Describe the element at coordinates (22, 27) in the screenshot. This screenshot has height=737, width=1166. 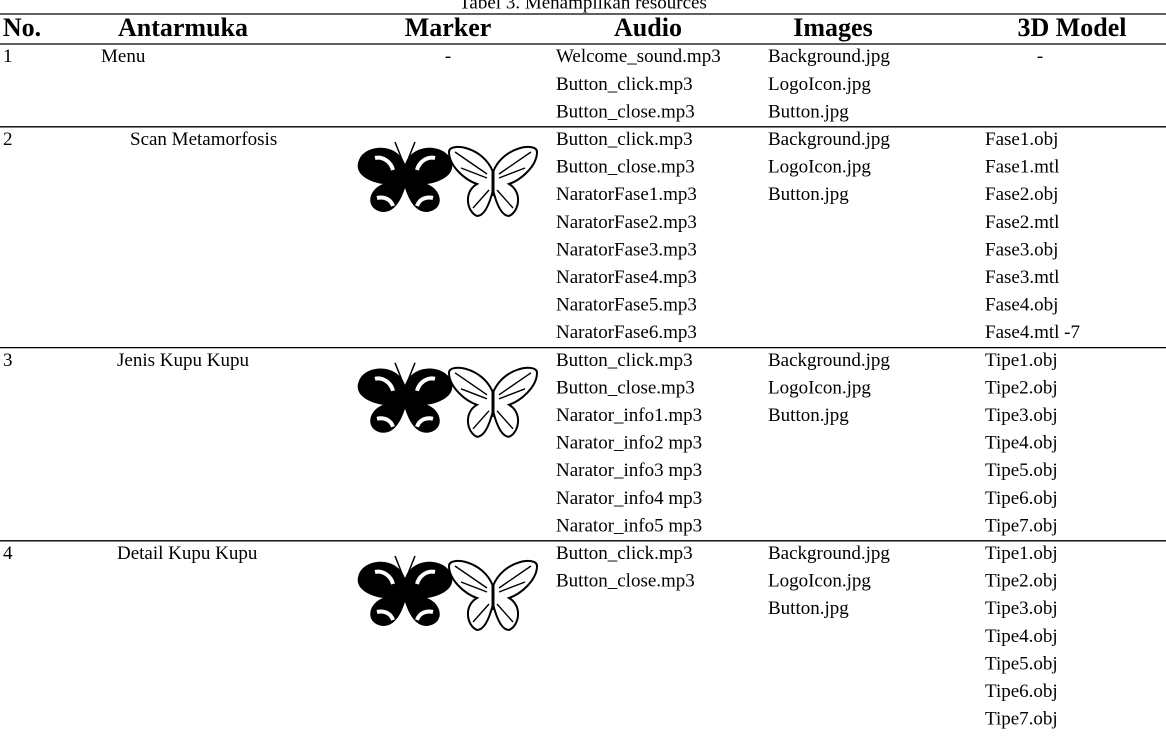
I see `column-header: No.` at that location.